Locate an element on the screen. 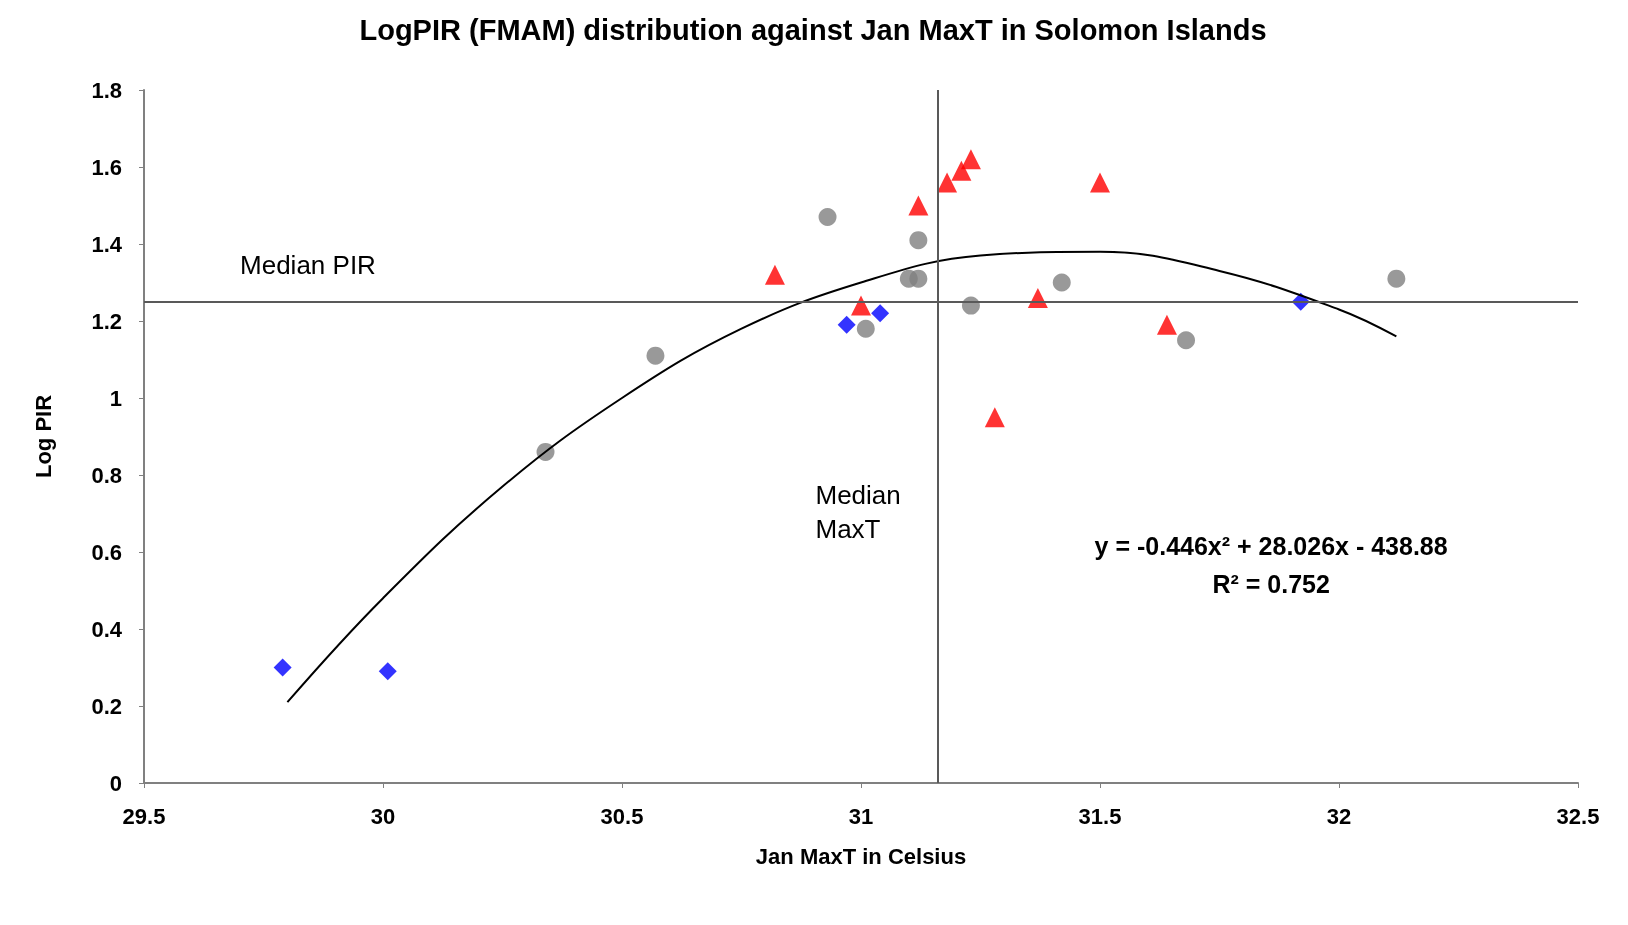 This screenshot has height=925, width=1628. y-tick-label: 0.4 is located at coordinates (107, 629).